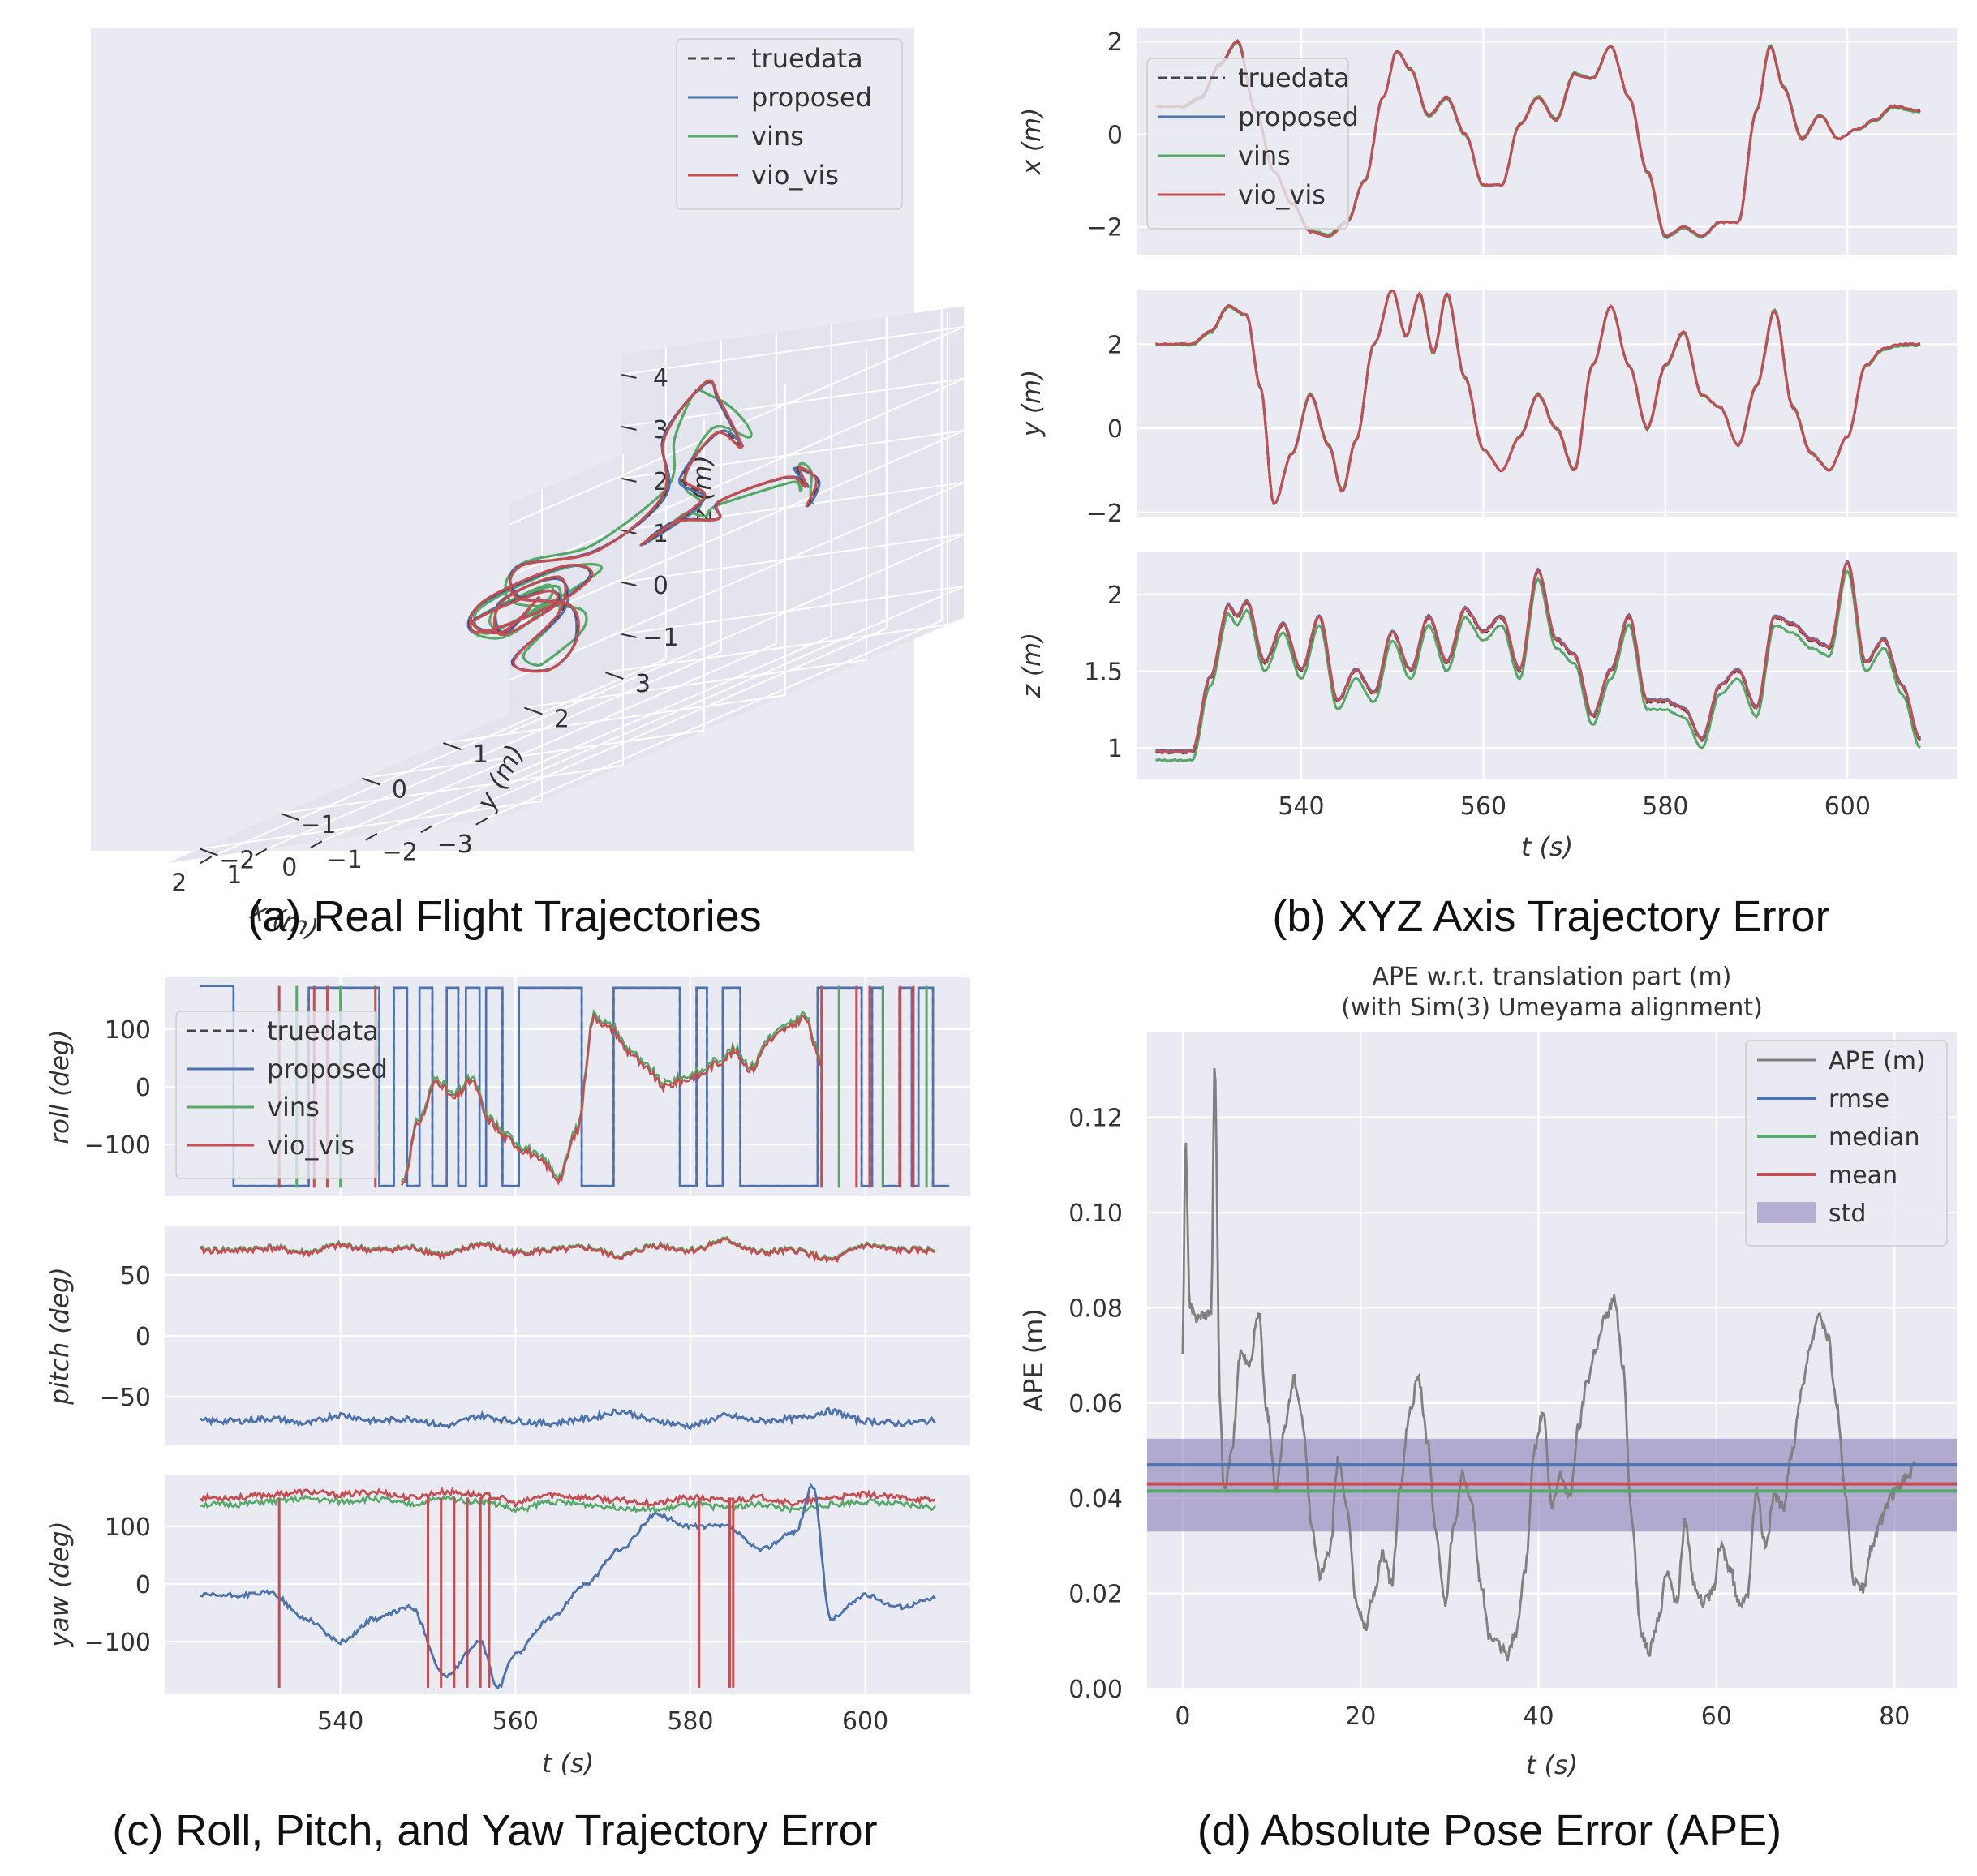  I want to click on plot-c2-grid, so click(567, 1335).